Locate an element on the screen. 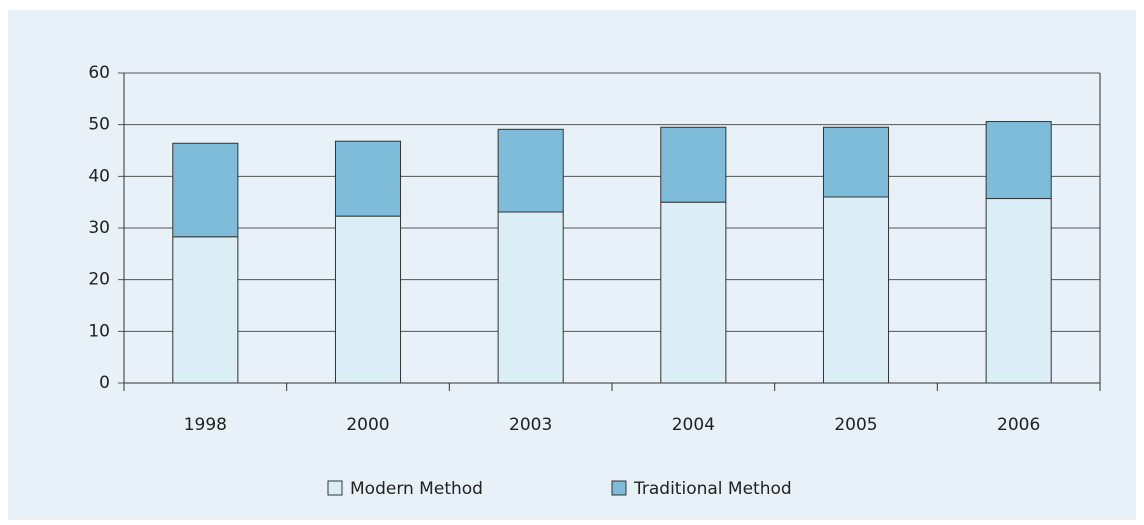 This screenshot has width=1144, height=525. x-tick-label: 2003 is located at coordinates (530, 425).